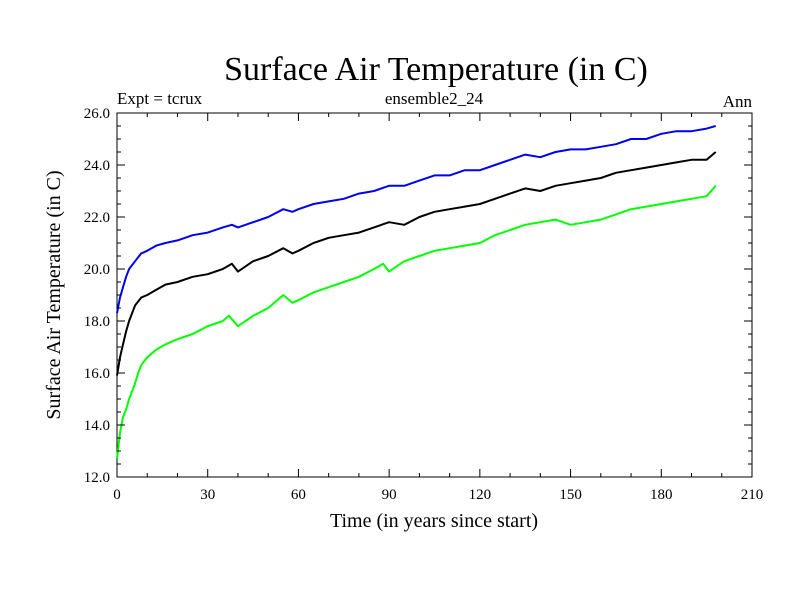 The image size is (800, 600). Describe the element at coordinates (97, 426) in the screenshot. I see `y-tick-label: 14.0` at that location.